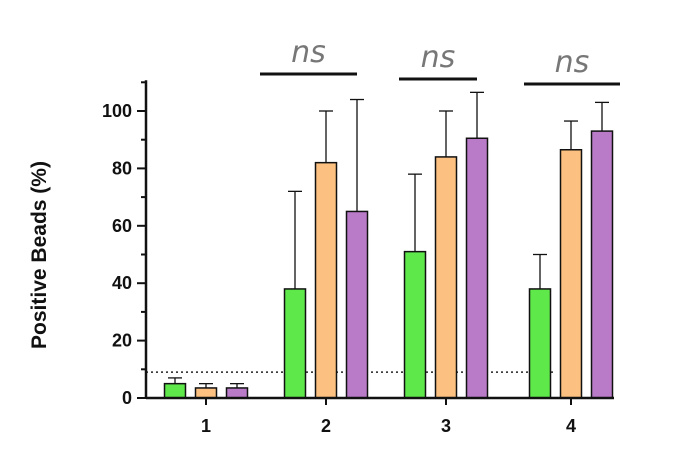  What do you see at coordinates (477, 268) in the screenshot?
I see `bar-s3-c3` at bounding box center [477, 268].